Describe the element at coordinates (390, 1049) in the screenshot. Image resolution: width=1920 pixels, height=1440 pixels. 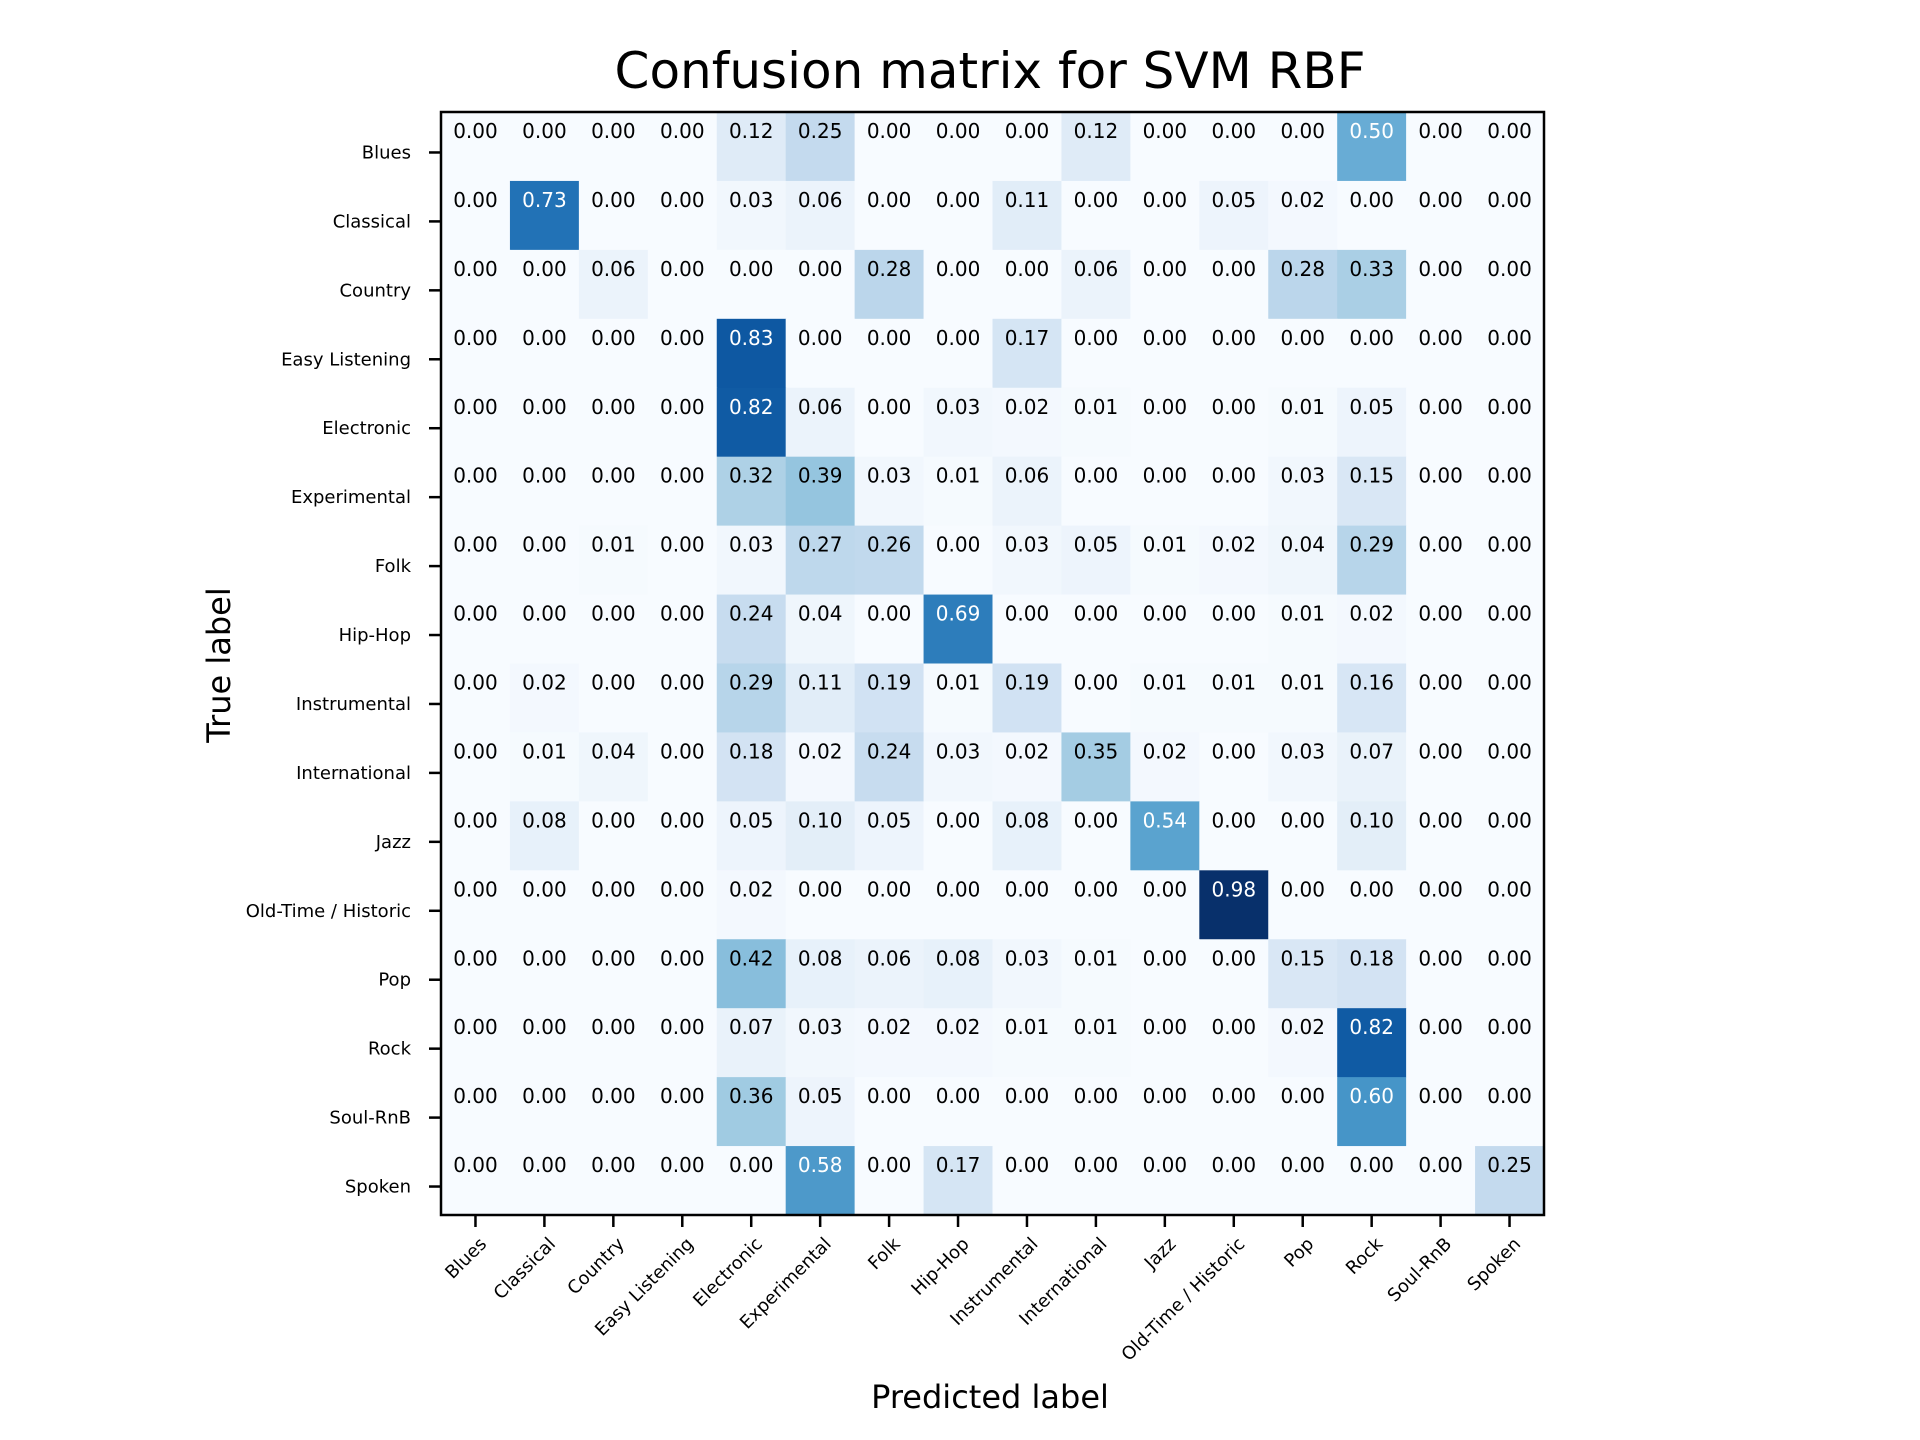
I see `y-tick-label: Rock` at that location.